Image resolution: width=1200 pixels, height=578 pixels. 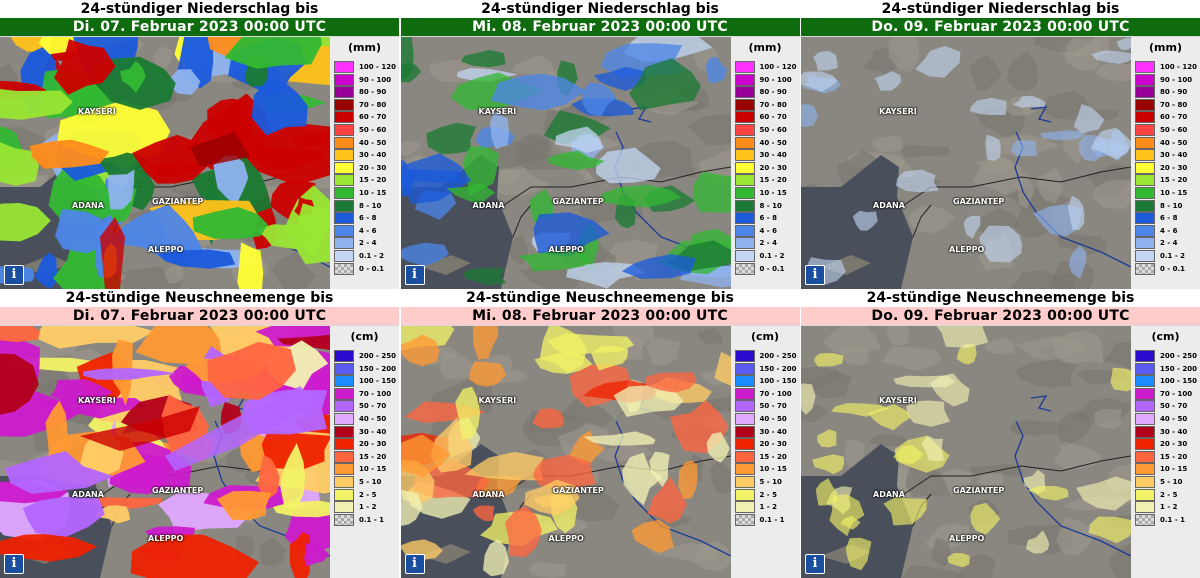 What do you see at coordinates (370, 205) in the screenshot?
I see `legend-label: 8 - 10` at bounding box center [370, 205].